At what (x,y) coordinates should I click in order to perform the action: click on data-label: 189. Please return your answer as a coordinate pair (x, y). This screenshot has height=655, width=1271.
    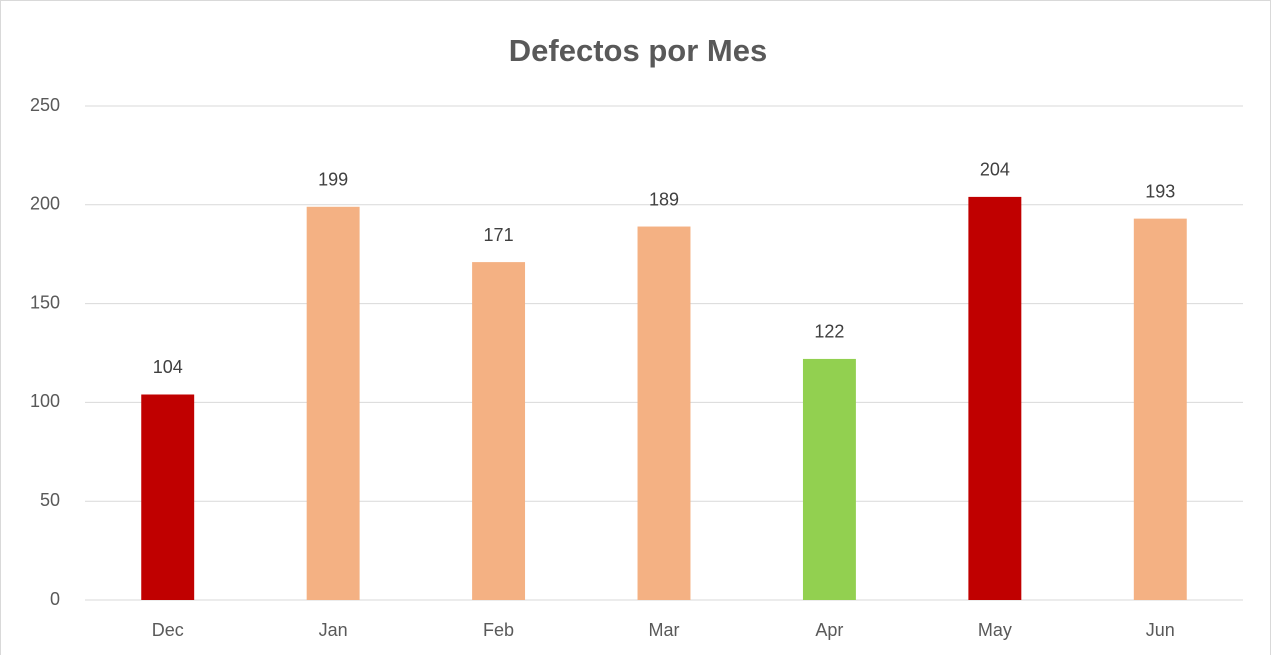
    Looking at the image, I should click on (664, 199).